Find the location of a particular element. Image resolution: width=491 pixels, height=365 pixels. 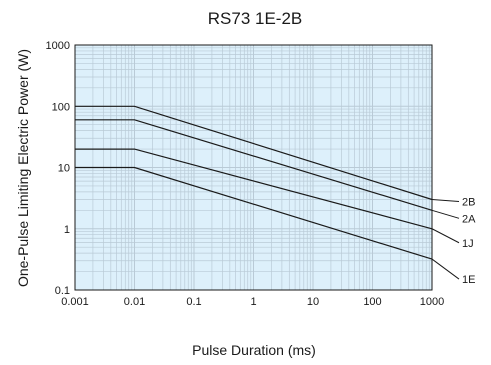

y-tick-labels: 0.1 1 10 100 1000 is located at coordinates (58, 168).